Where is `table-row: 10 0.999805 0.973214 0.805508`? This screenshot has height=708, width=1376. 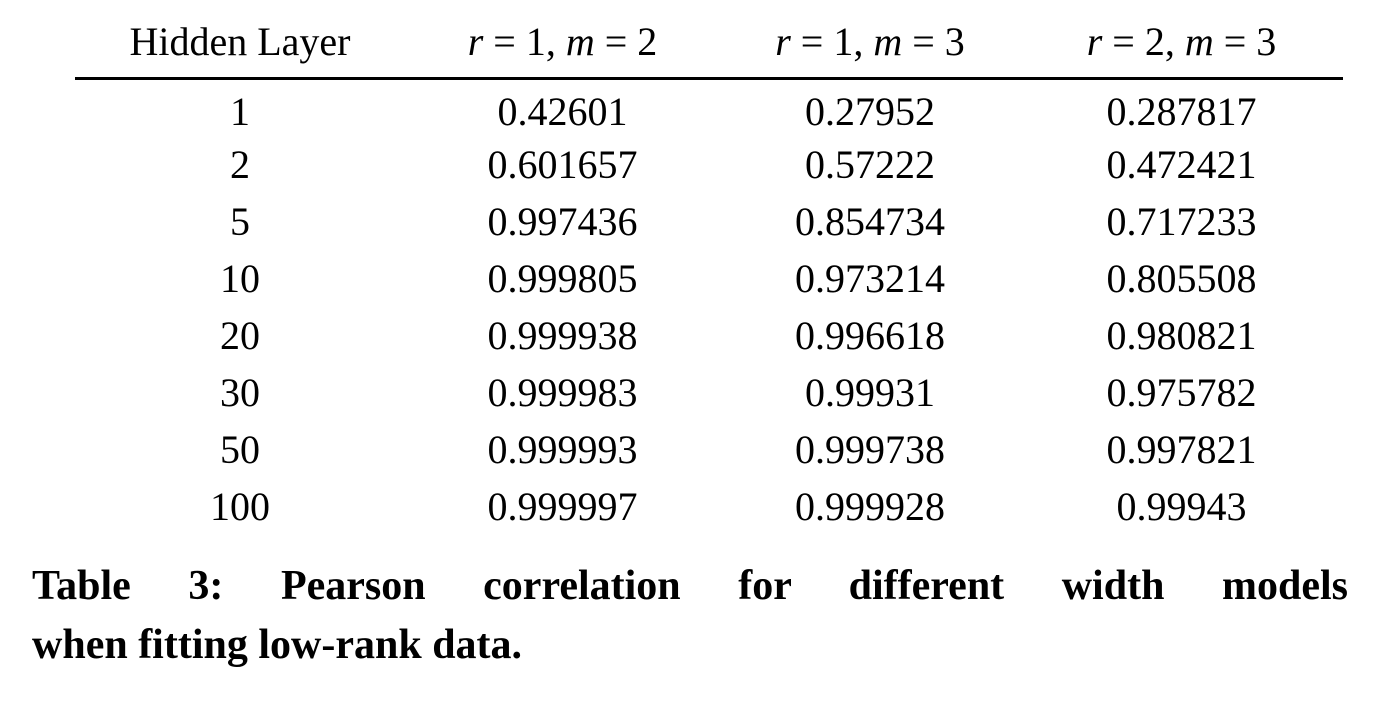 table-row: 10 0.999805 0.973214 0.805508 is located at coordinates (709, 278).